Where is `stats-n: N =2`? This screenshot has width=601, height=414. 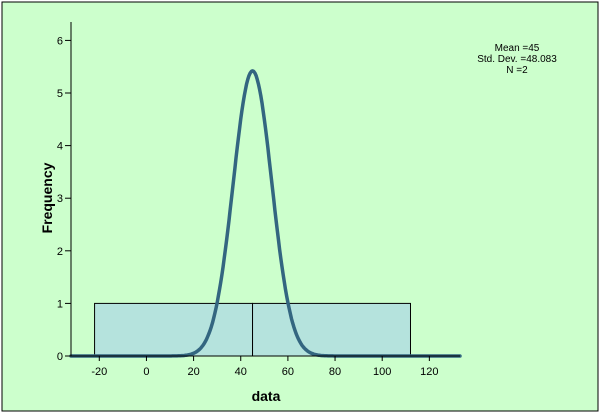
stats-n: N =2 is located at coordinates (517, 70).